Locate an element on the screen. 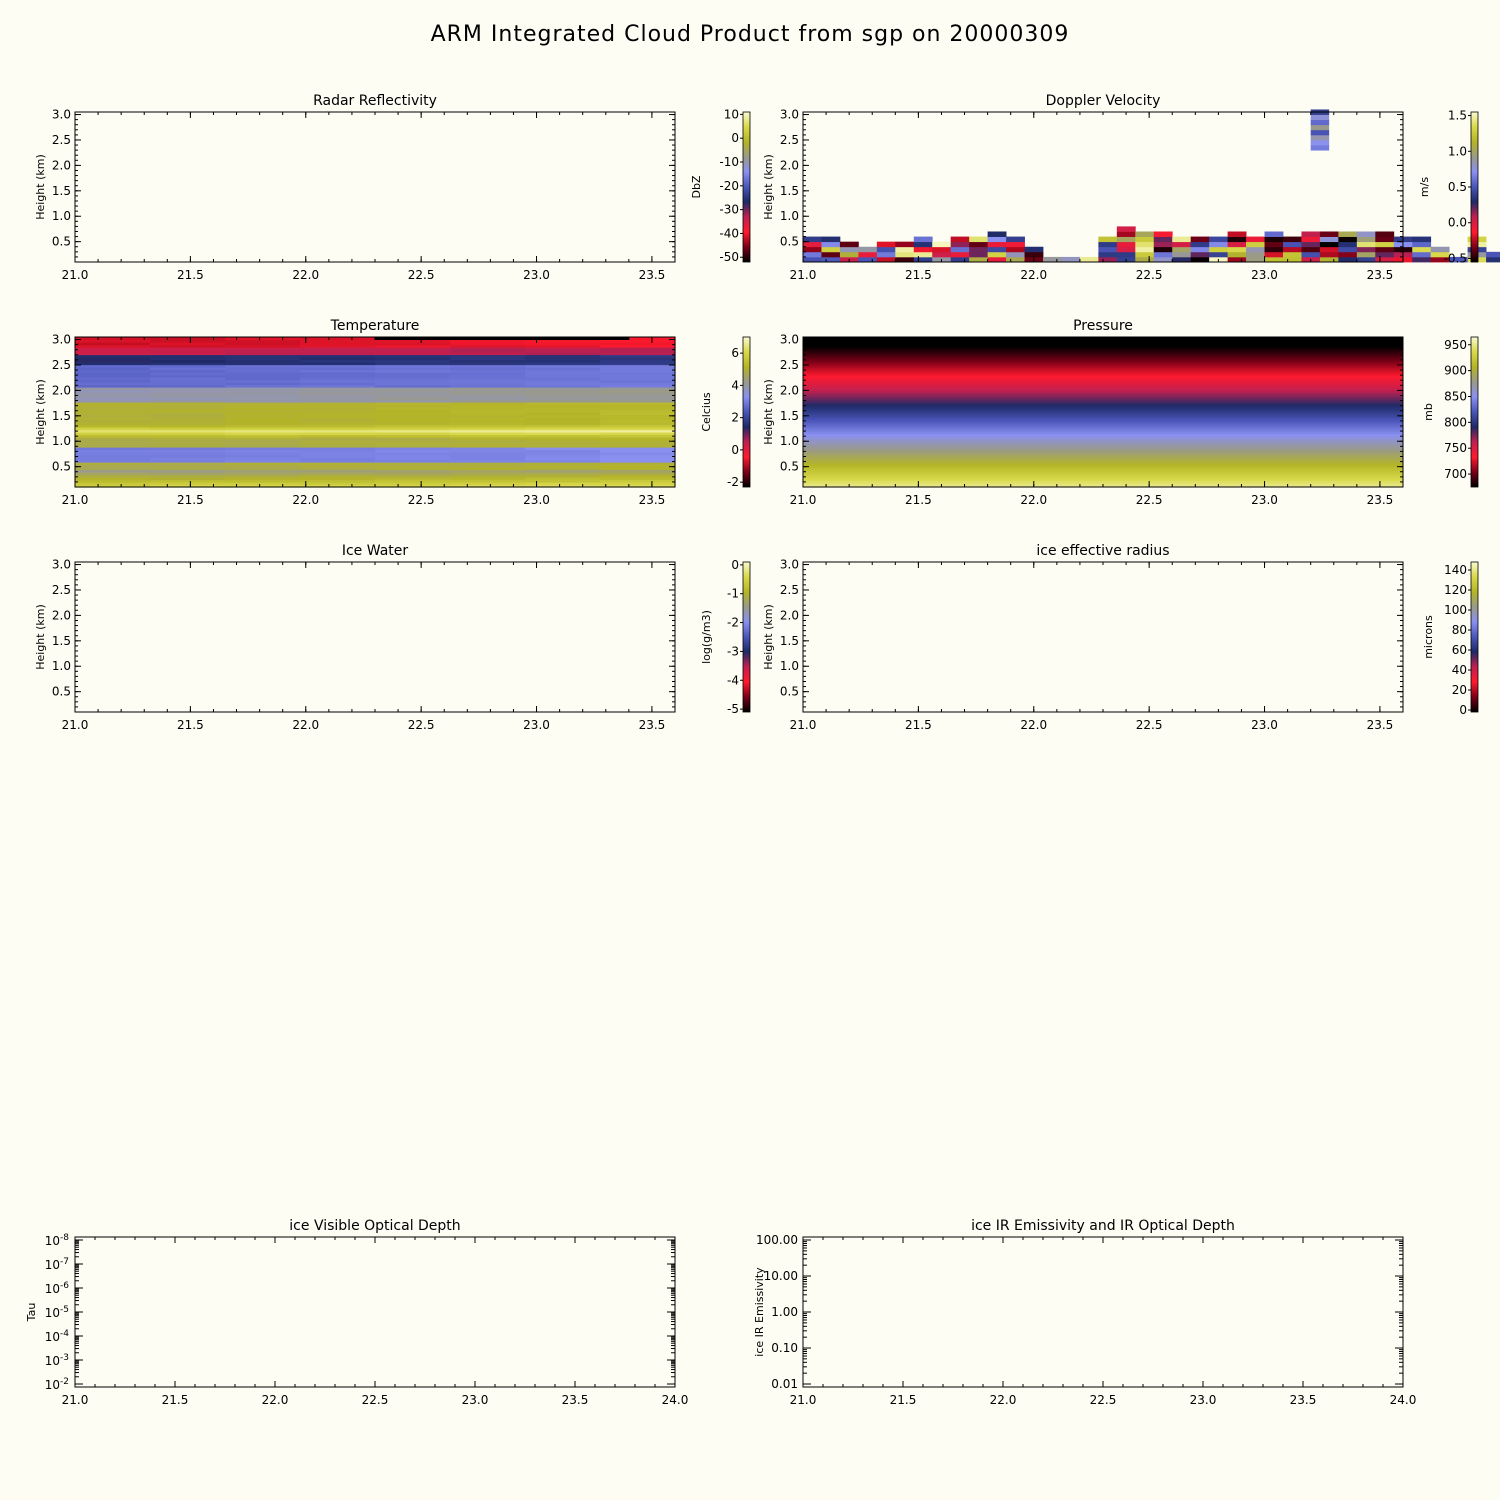 This screenshot has height=1500, width=1500. y-tick-label: 2.5 is located at coordinates (61, 365).